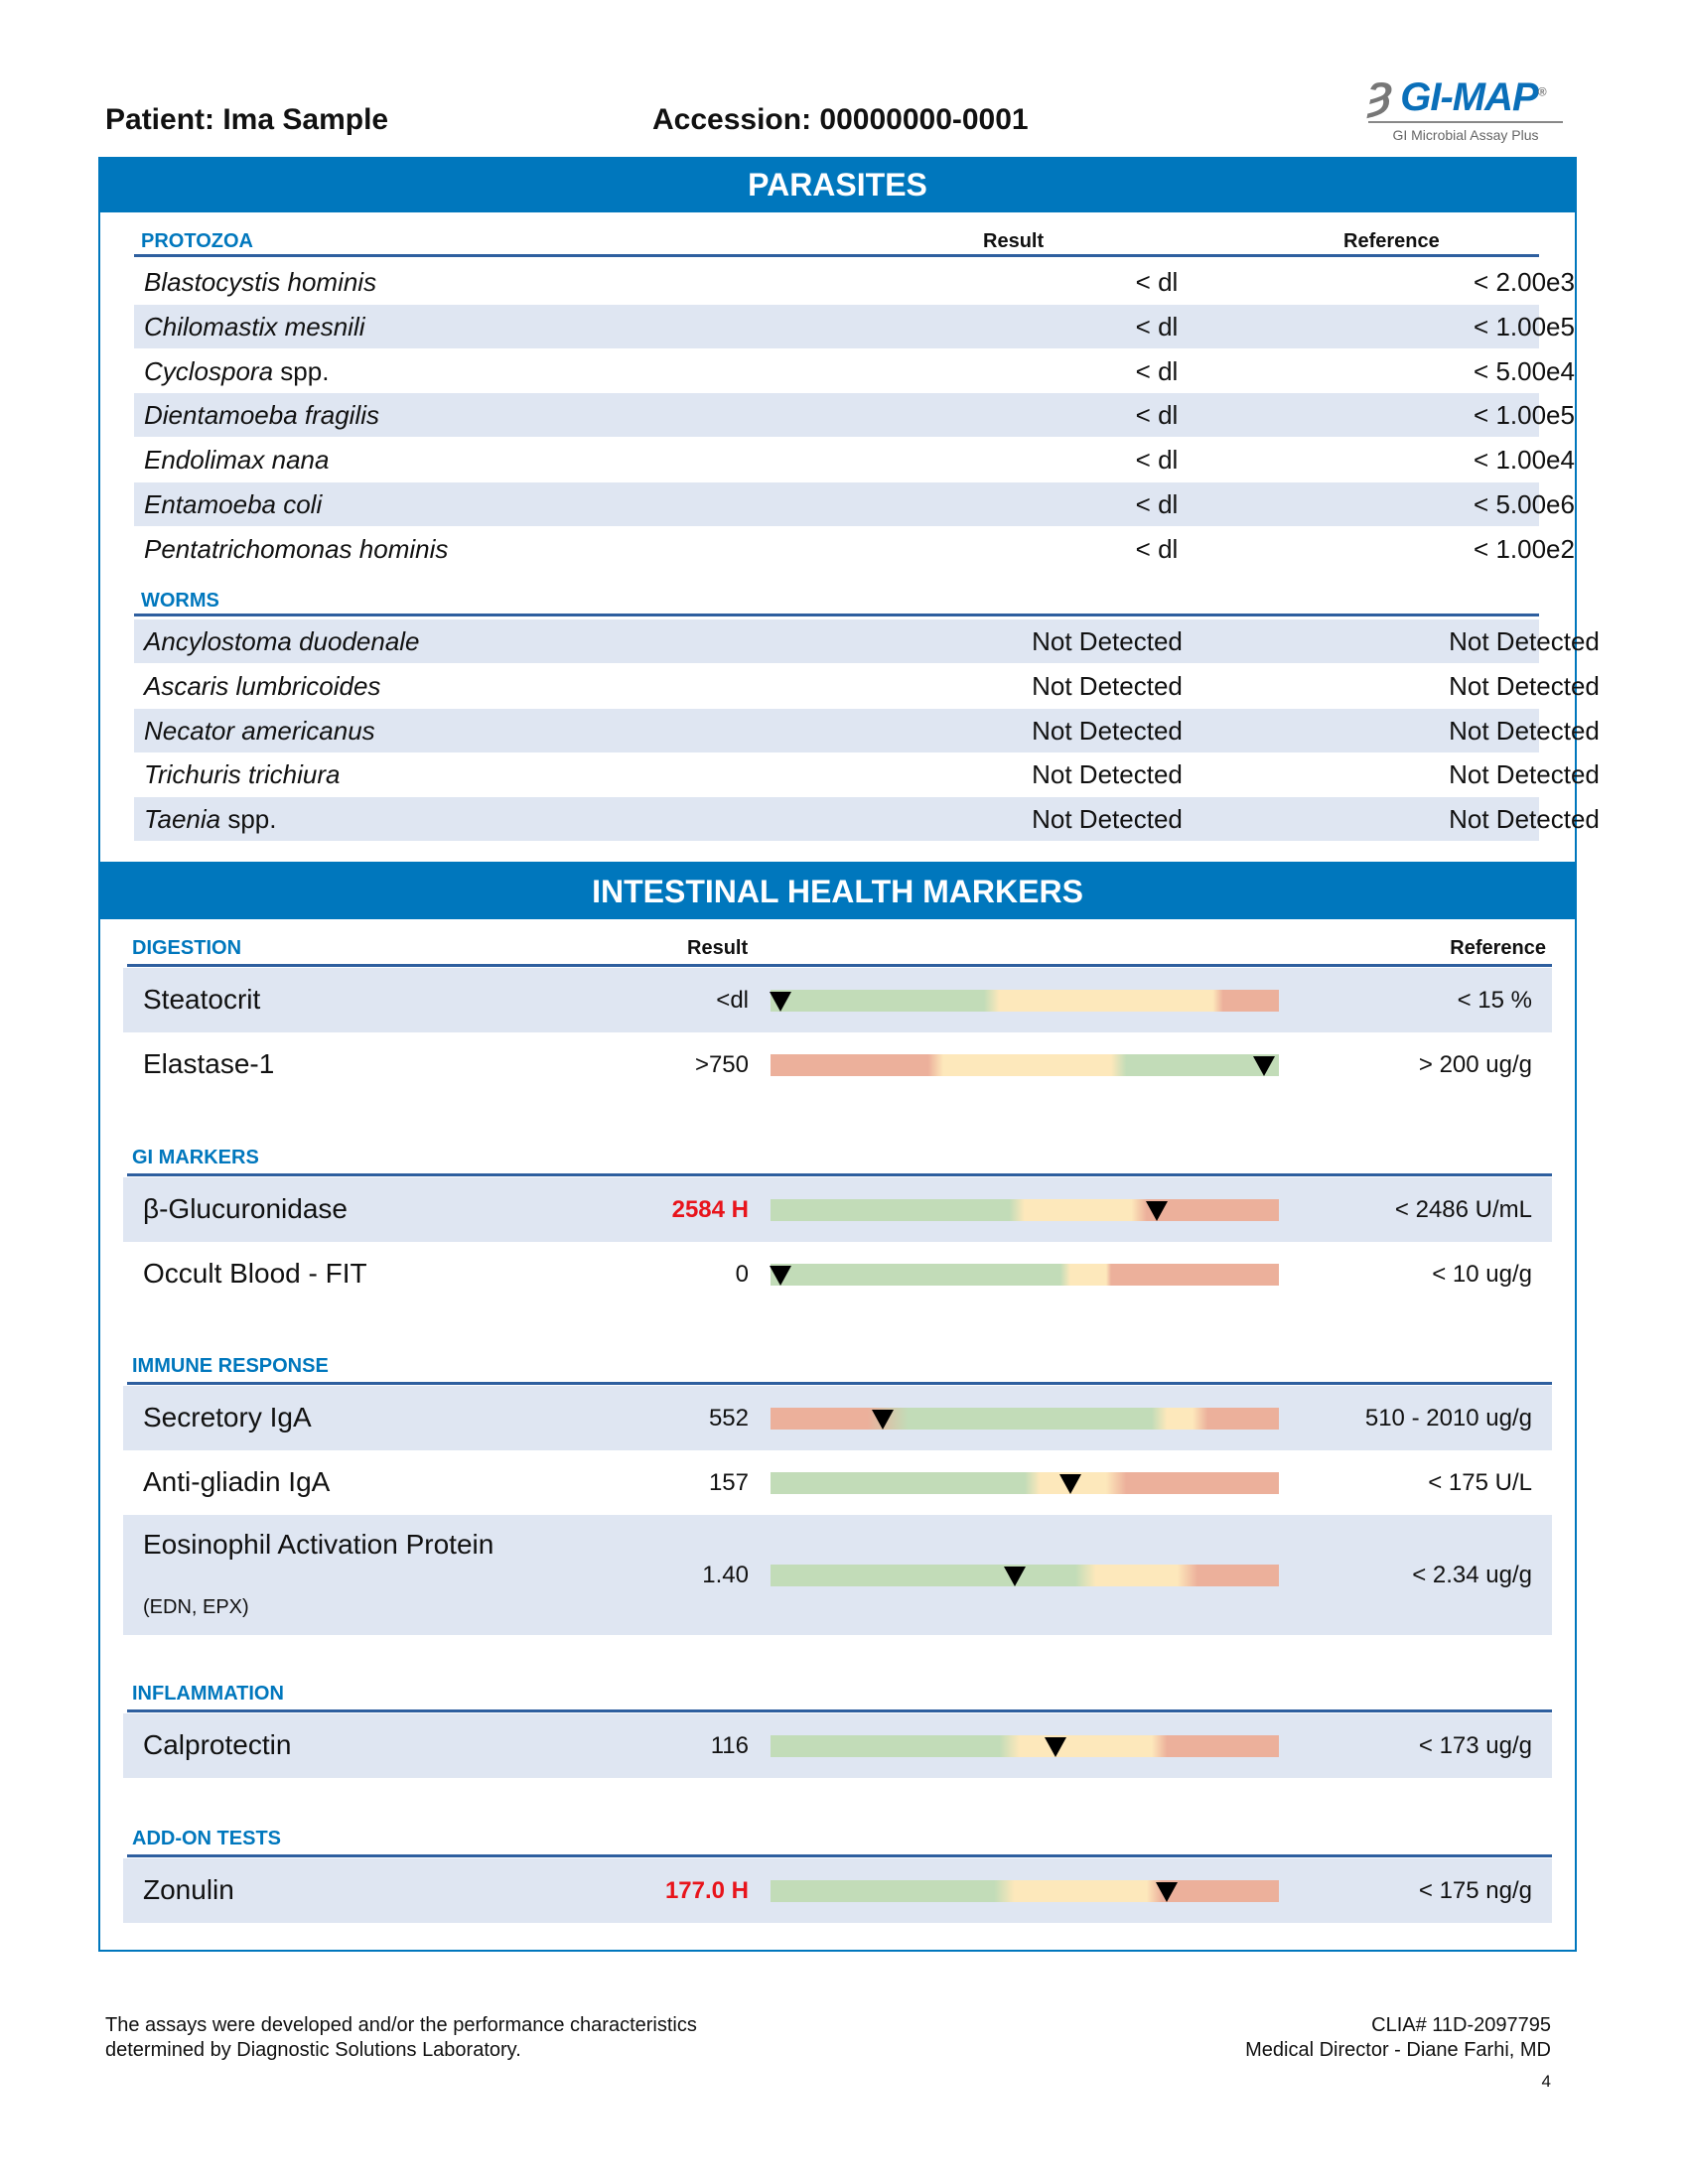  Describe the element at coordinates (180, 601) in the screenshot. I see `worms-label: WORMS` at that location.